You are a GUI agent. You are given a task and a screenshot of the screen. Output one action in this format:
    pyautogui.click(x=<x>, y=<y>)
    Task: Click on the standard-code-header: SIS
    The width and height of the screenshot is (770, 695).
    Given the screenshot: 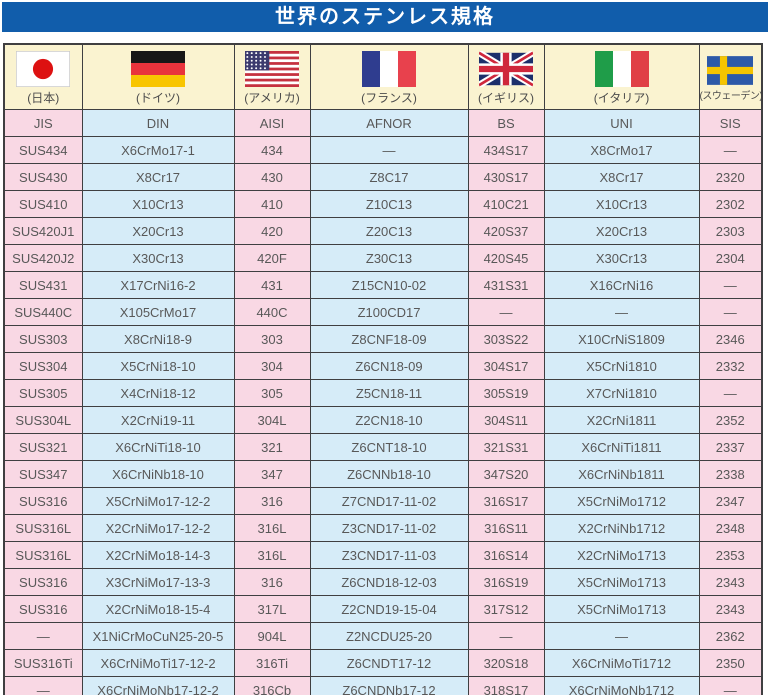 What is the action you would take?
    pyautogui.click(x=730, y=123)
    